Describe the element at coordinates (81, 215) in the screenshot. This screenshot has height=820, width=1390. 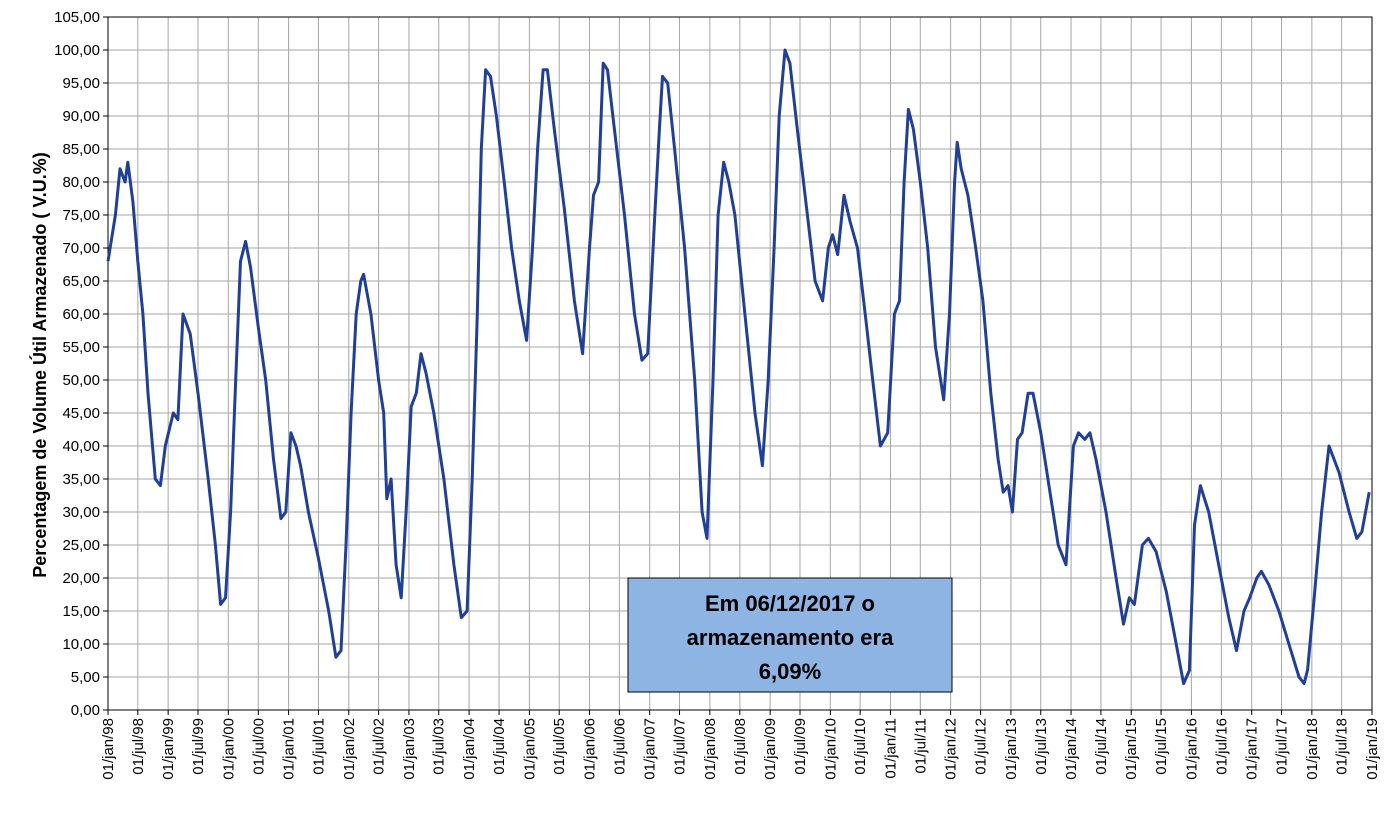
I see `y-tick-label: 75,00` at that location.